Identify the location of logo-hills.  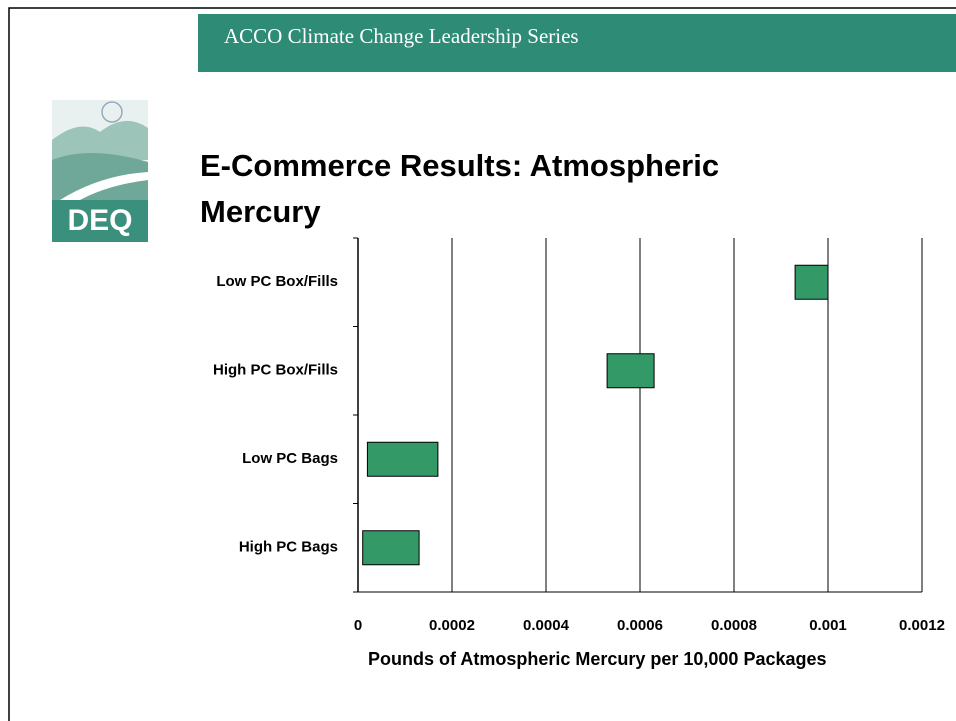
(100, 140).